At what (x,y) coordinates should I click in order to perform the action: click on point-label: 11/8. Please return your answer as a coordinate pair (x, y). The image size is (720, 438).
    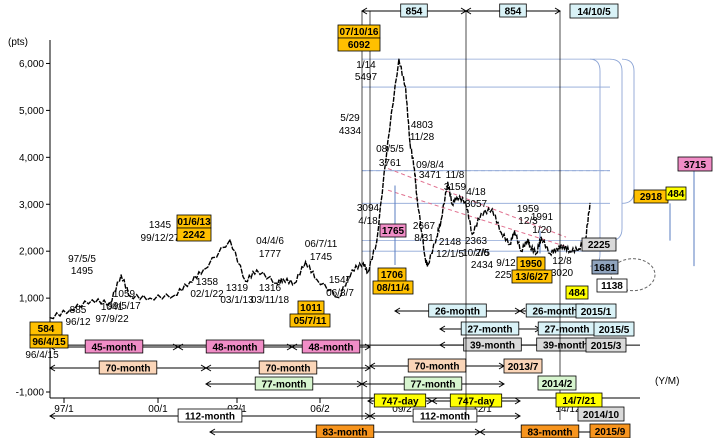
    Looking at the image, I should click on (455, 175).